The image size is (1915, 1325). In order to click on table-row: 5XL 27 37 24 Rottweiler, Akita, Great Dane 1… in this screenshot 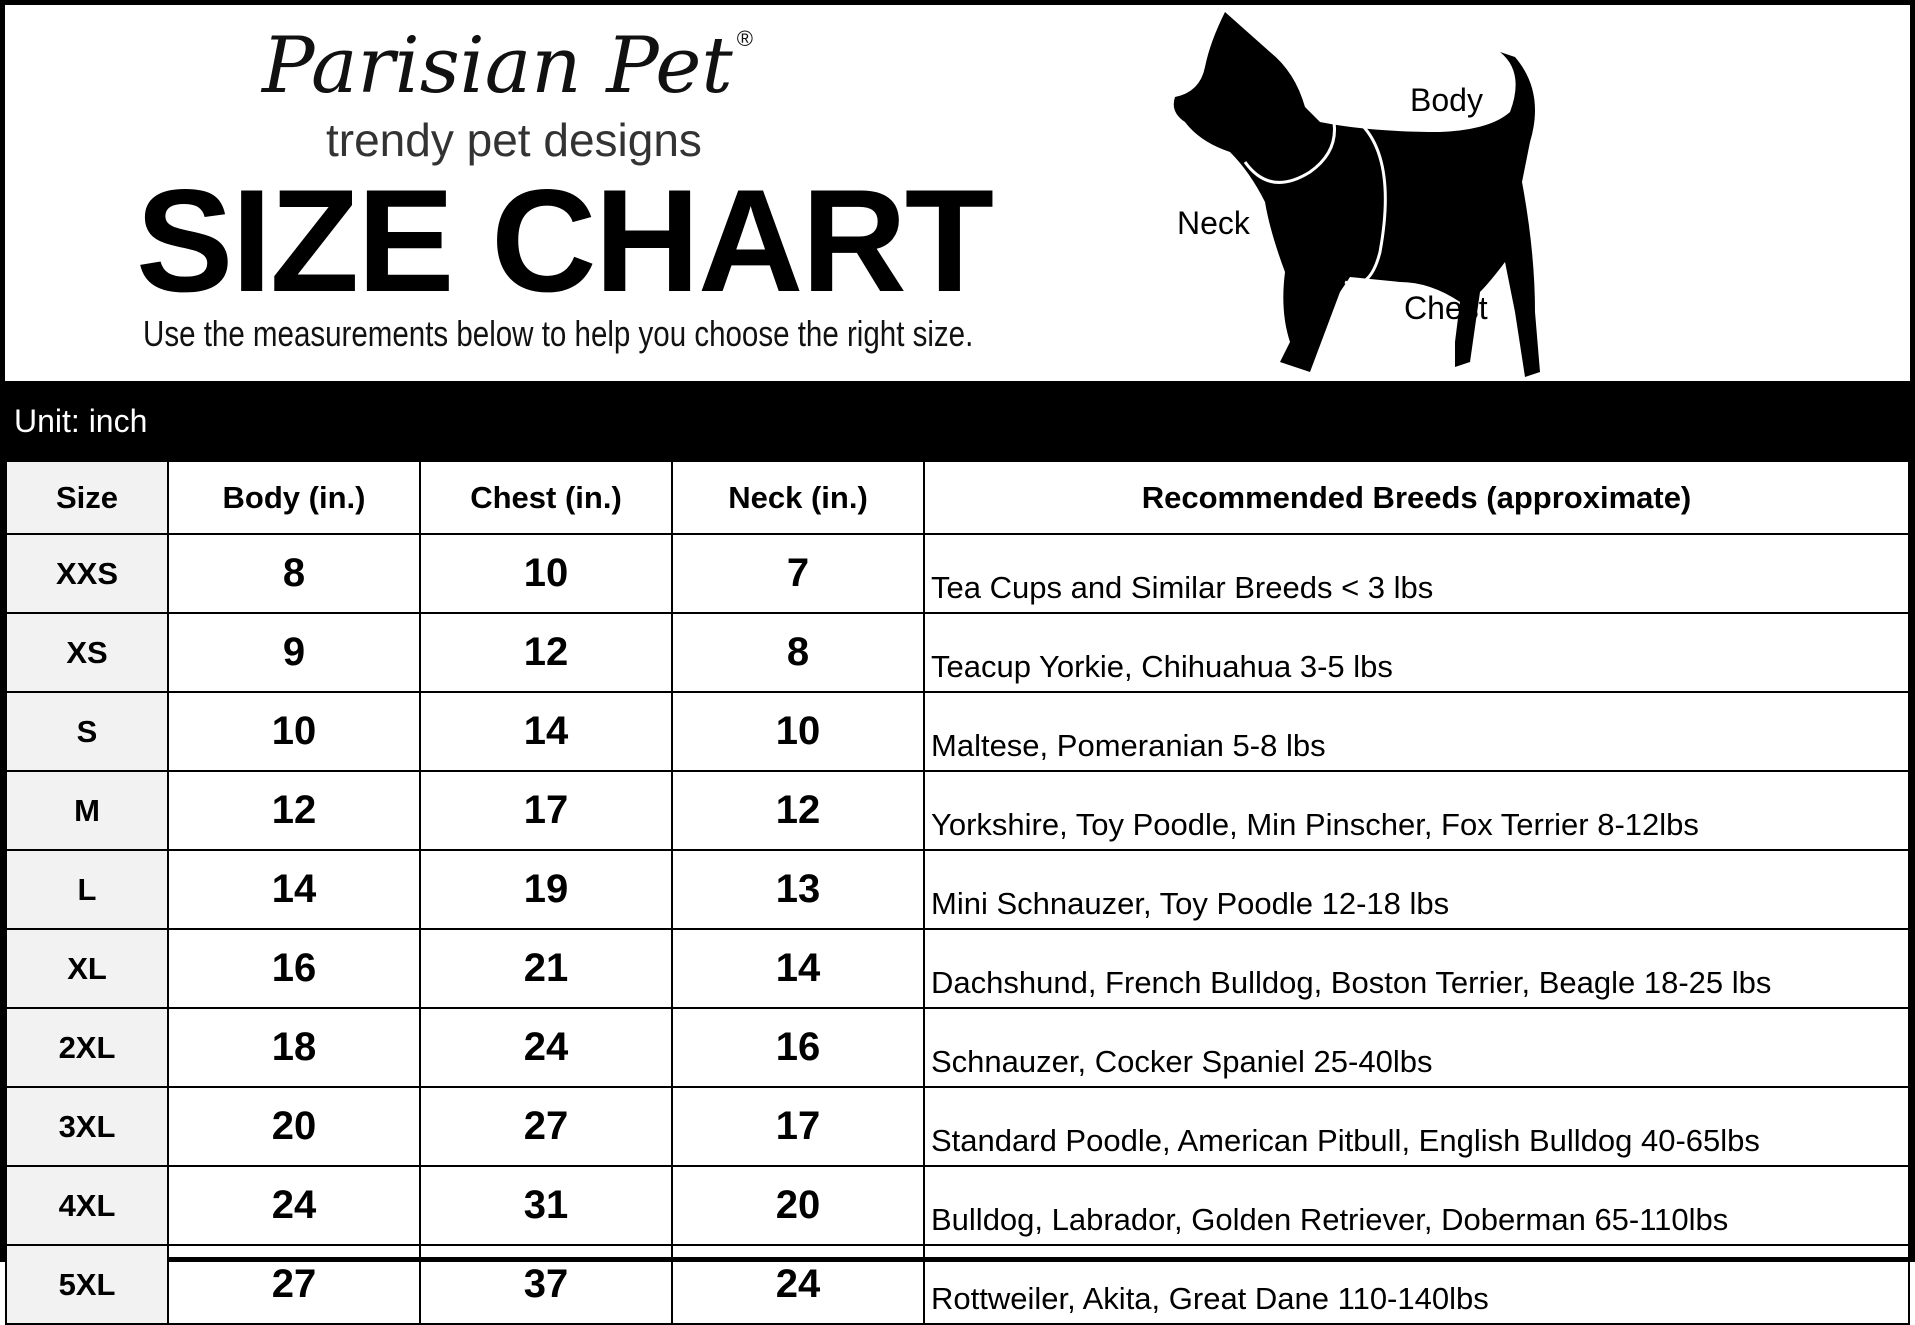, I will do `click(957, 1284)`.